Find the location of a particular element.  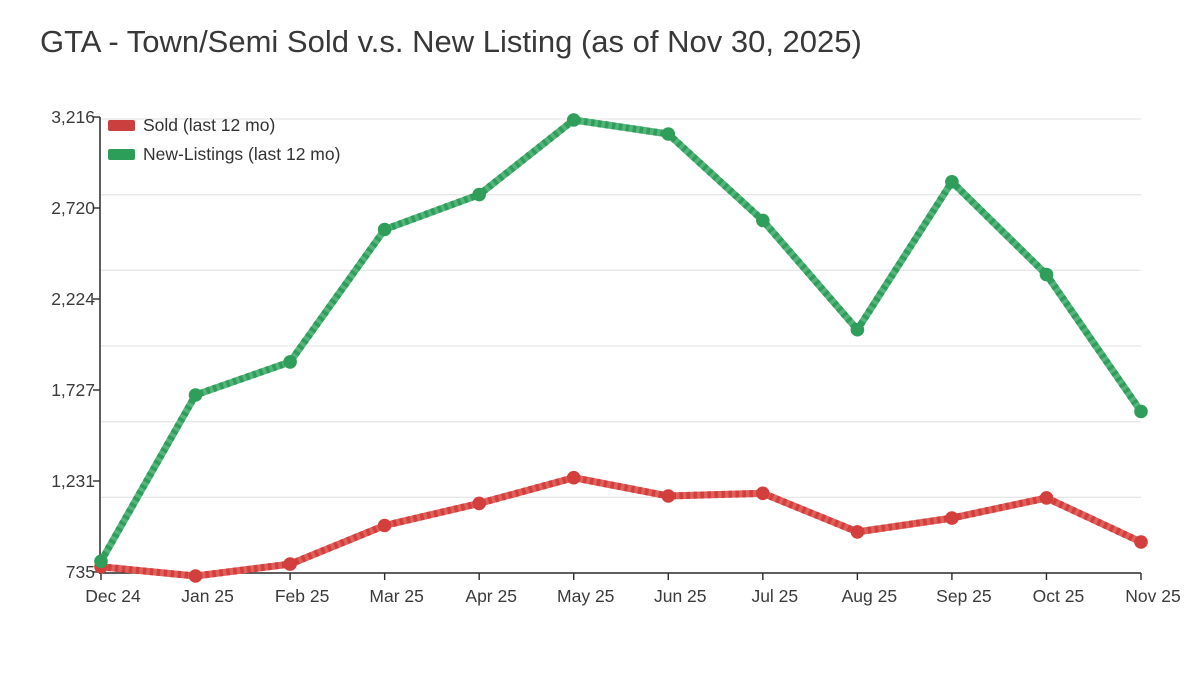

sold-last-12-mo-line-stripes is located at coordinates (621, 527).